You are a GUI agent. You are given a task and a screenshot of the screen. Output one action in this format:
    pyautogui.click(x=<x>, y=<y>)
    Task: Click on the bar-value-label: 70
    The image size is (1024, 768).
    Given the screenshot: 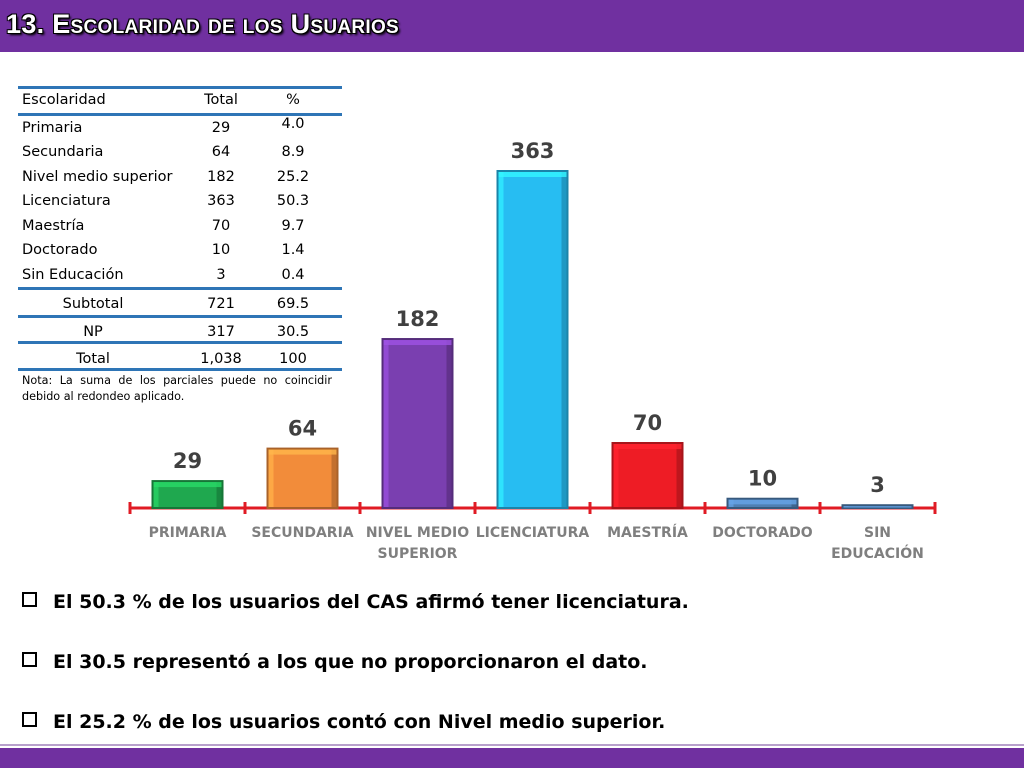 What is the action you would take?
    pyautogui.click(x=647, y=423)
    